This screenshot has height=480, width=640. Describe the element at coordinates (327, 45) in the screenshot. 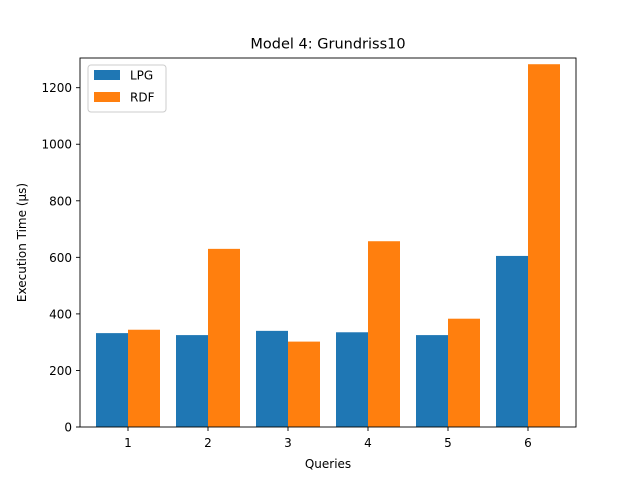

I see `chart-title: Model 4: Grundriss10` at that location.